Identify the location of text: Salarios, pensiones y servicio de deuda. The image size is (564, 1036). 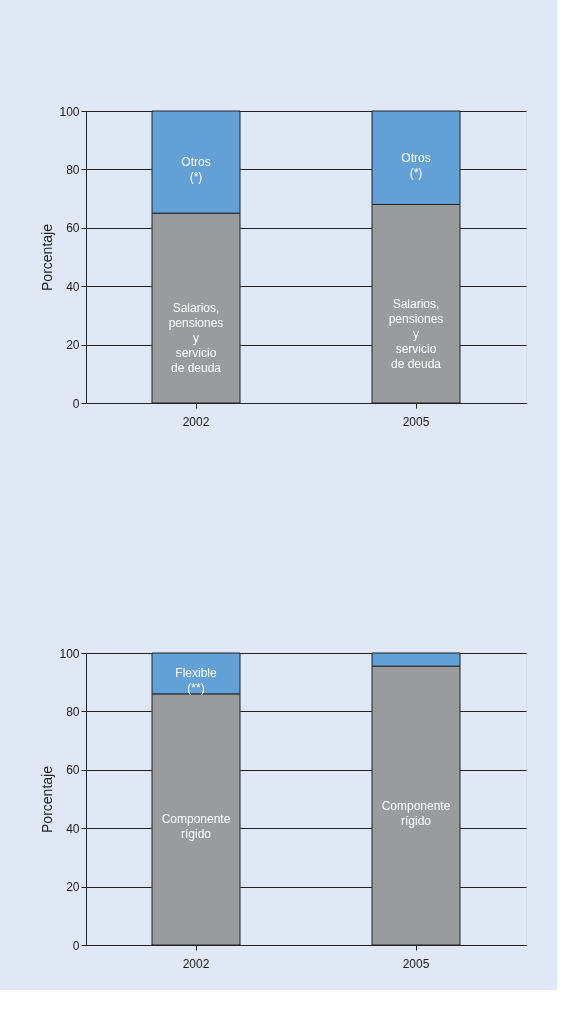
(416, 333).